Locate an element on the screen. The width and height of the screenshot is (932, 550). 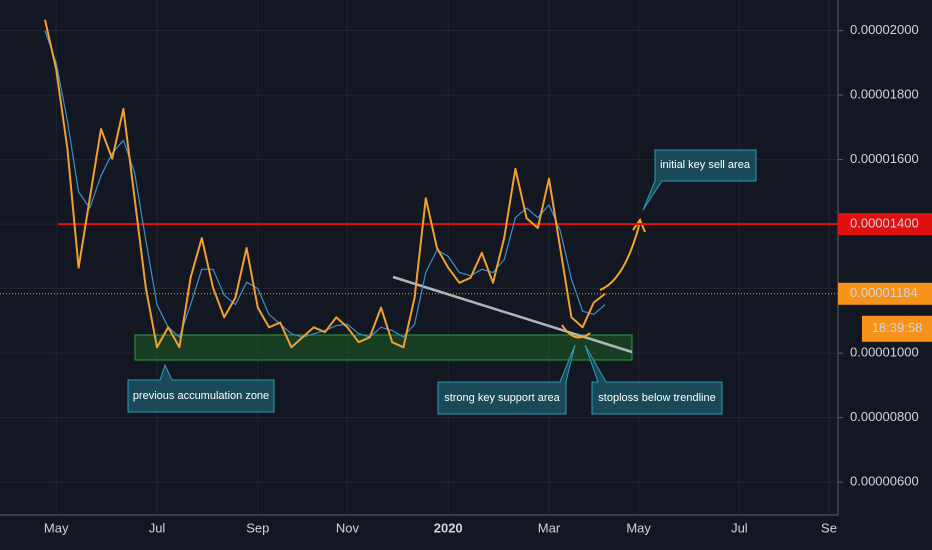
callout: initial key sell area is located at coordinates (699, 180).